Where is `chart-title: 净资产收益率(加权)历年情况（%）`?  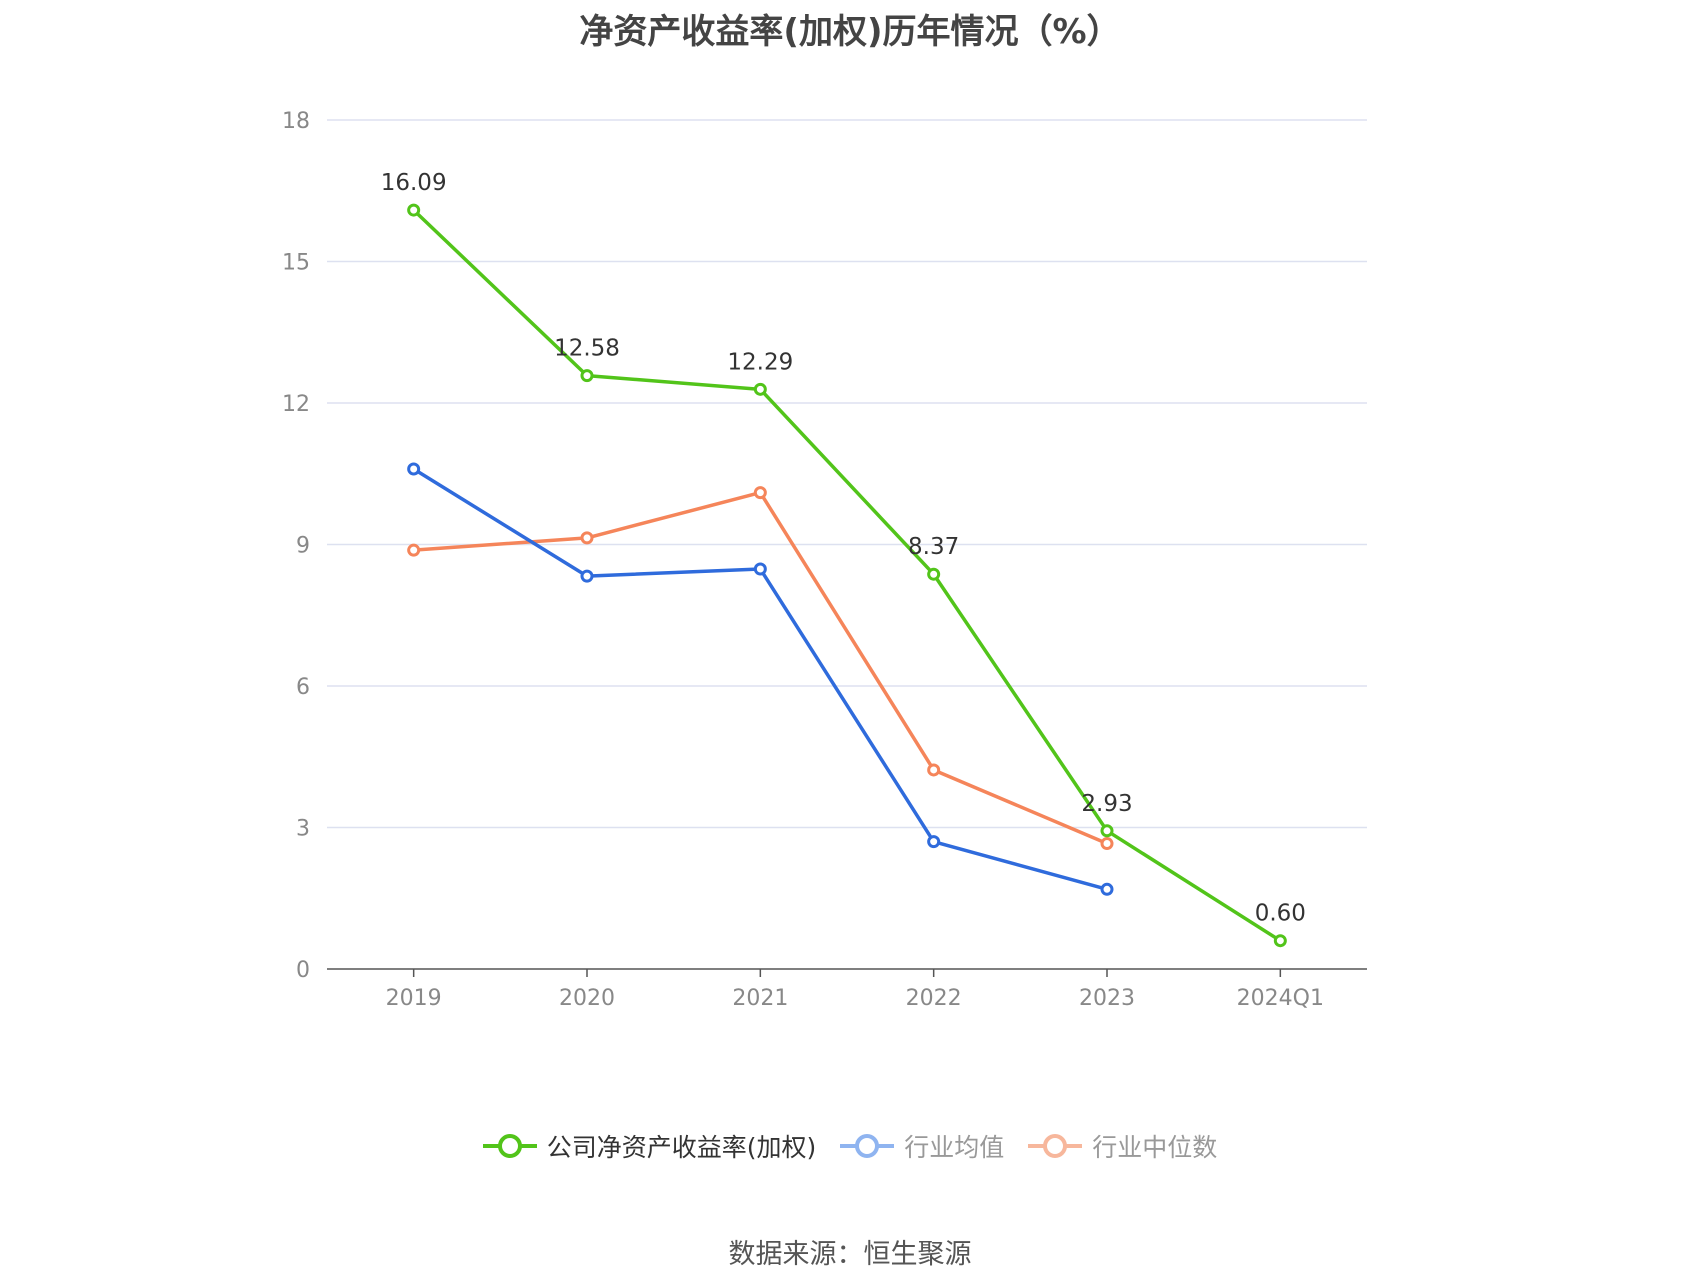 chart-title: 净资产收益率(加权)历年情况（%） is located at coordinates (850, 32).